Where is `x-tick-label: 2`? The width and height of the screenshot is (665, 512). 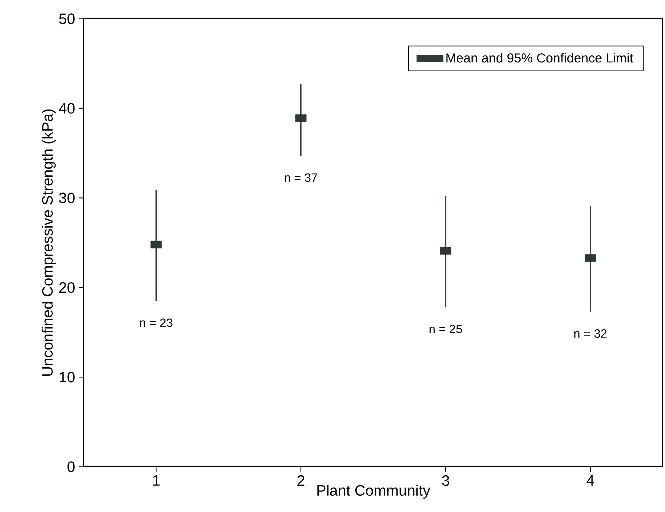 x-tick-label: 2 is located at coordinates (301, 481).